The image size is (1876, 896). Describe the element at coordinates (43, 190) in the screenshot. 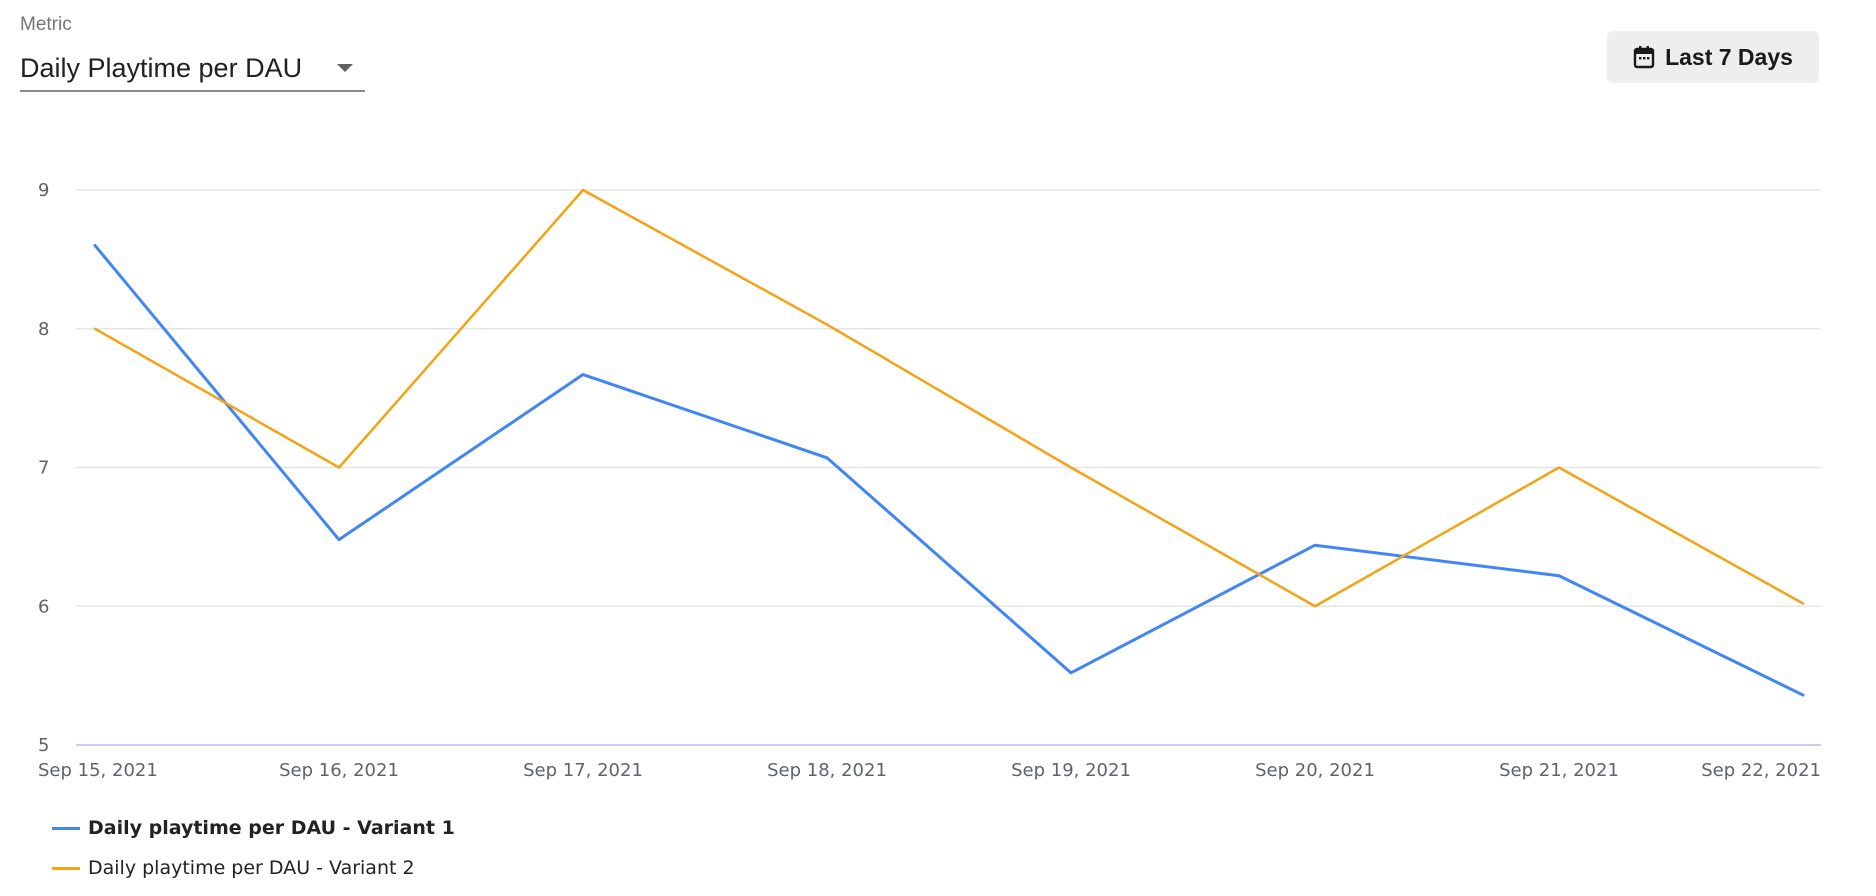

I see `y-tick-label: 9` at that location.